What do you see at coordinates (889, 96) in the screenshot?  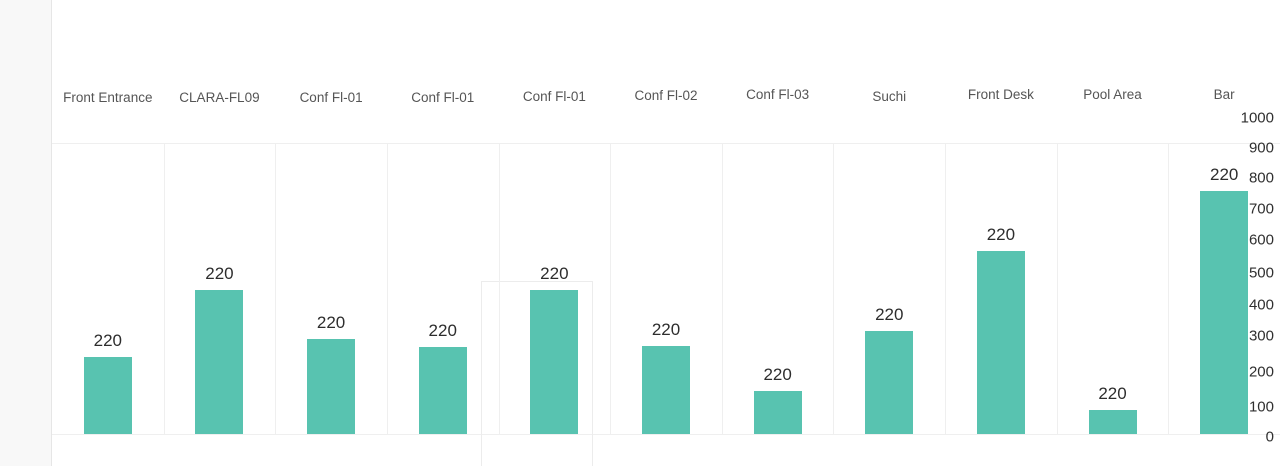 I see `category-label: Suchi` at bounding box center [889, 96].